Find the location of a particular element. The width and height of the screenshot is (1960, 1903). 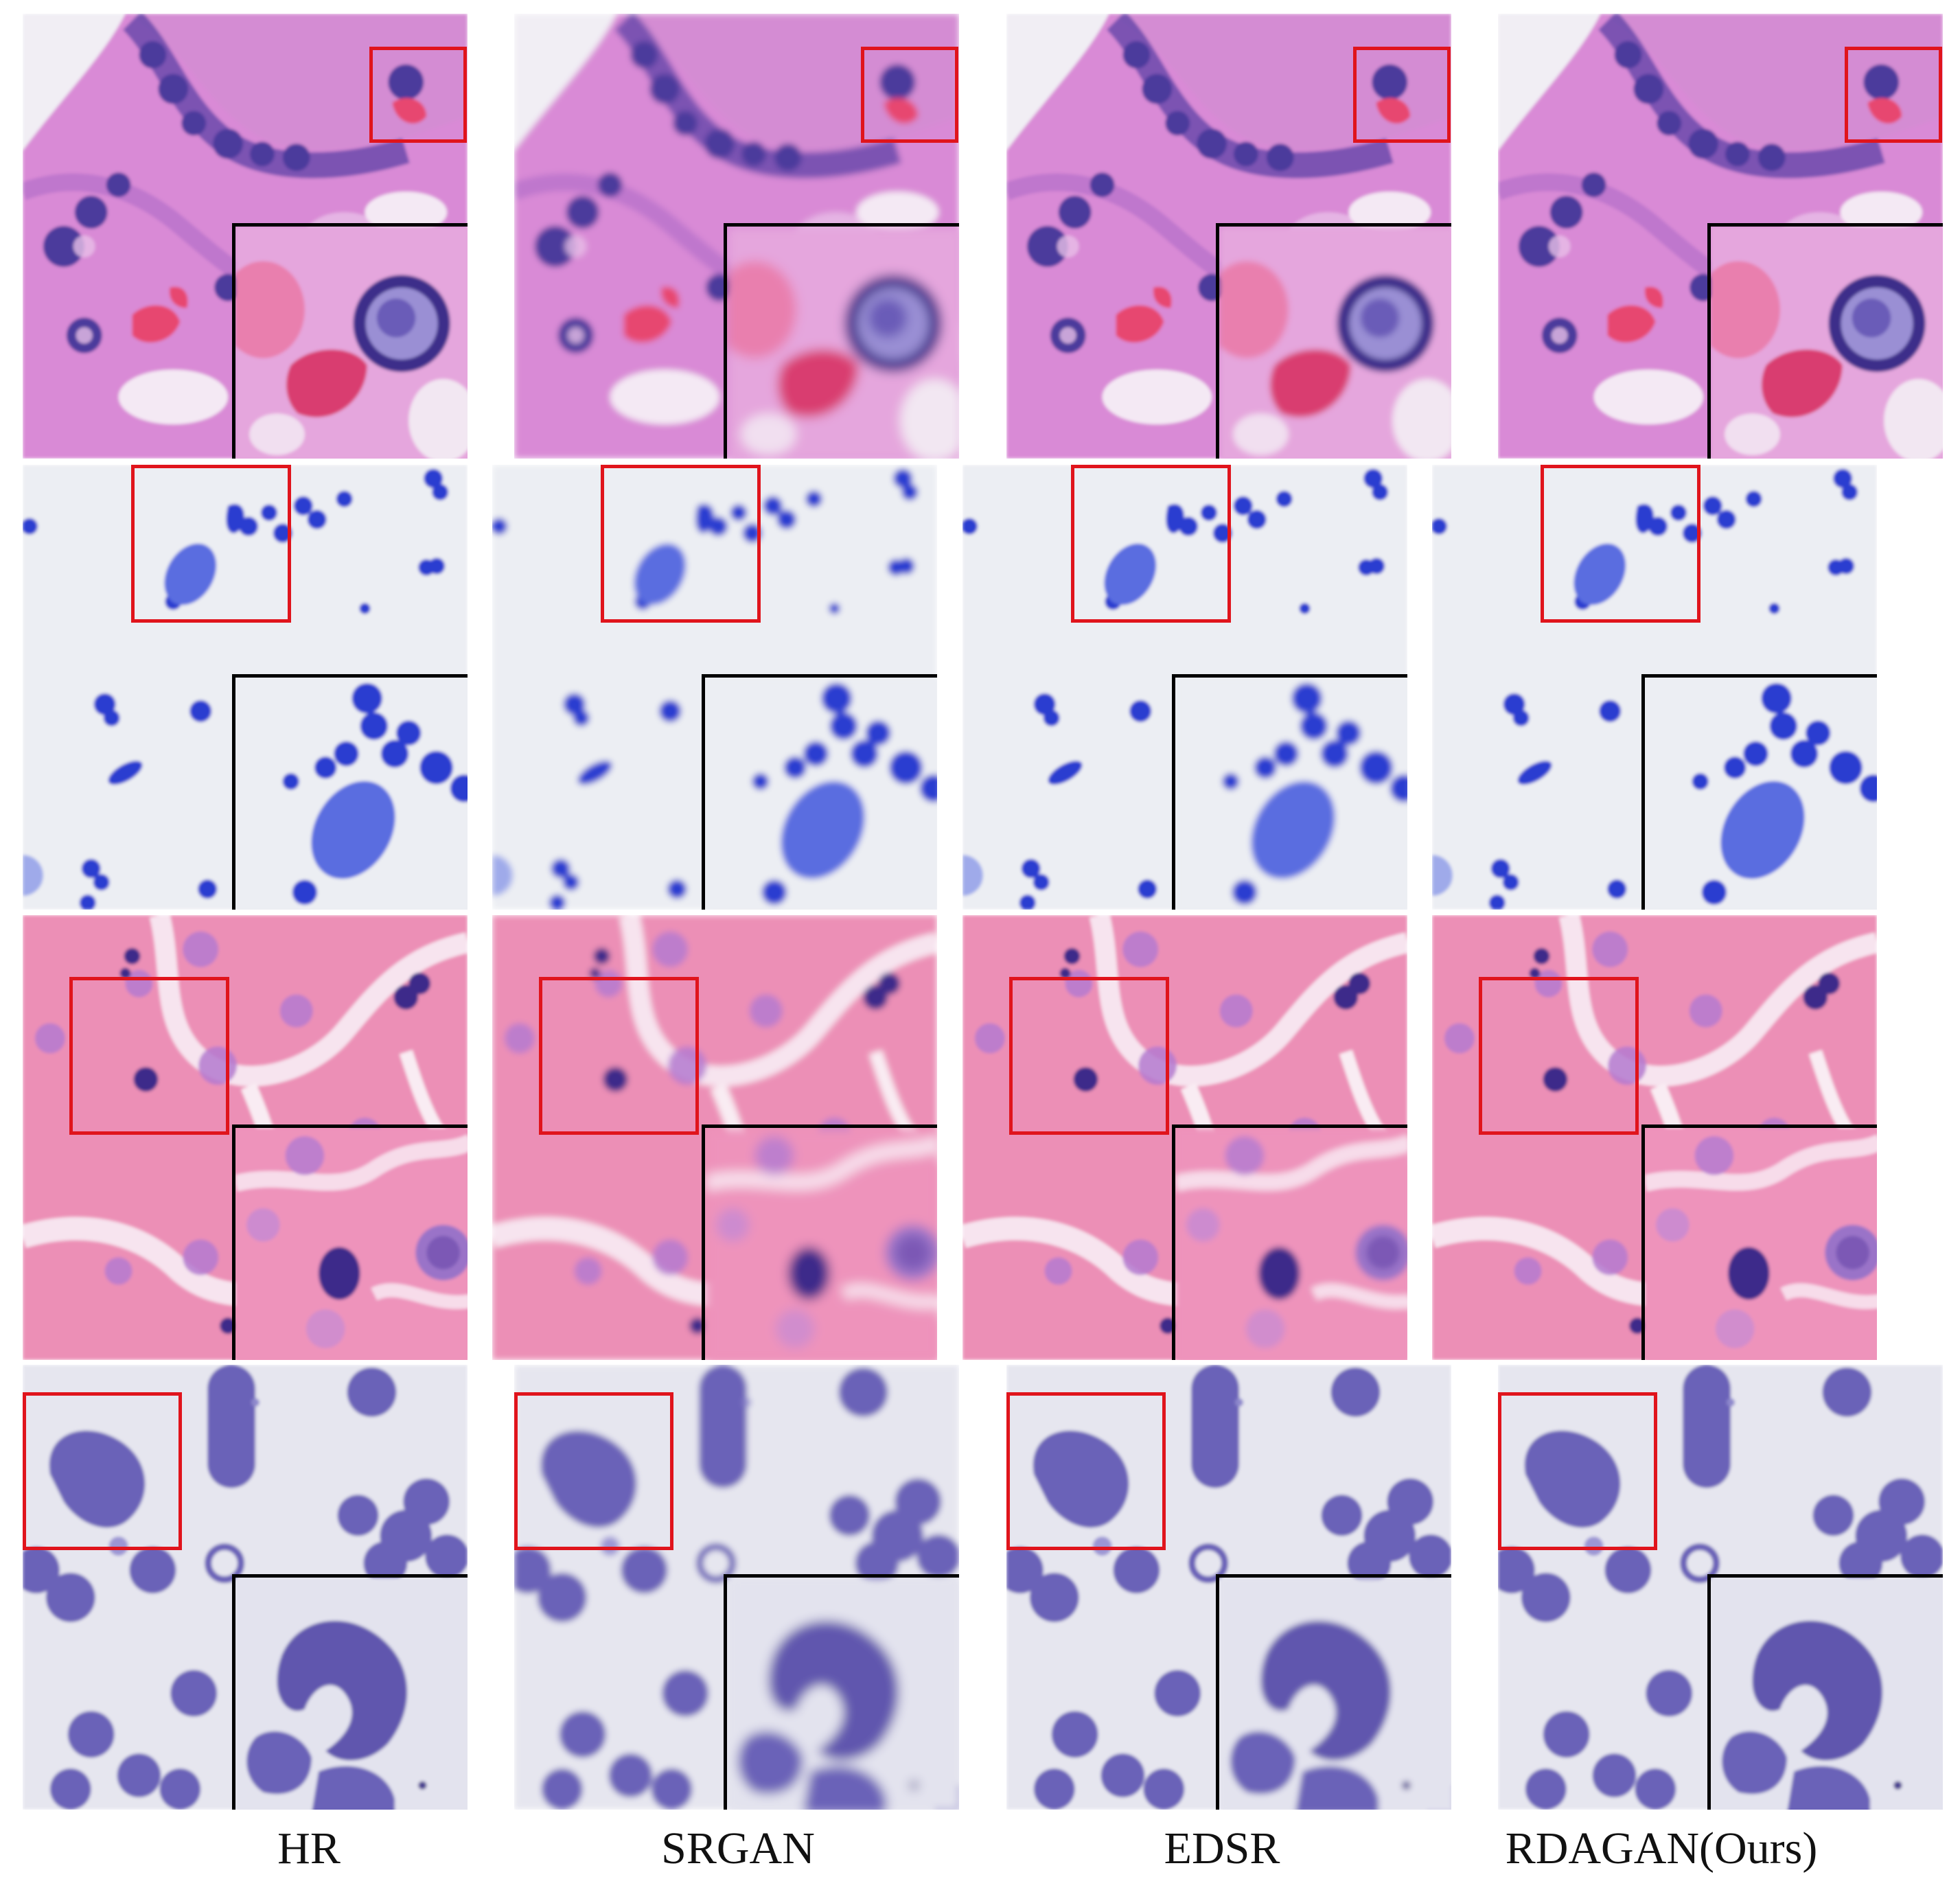

row4-srgan-inset-texture is located at coordinates (843, 1694).